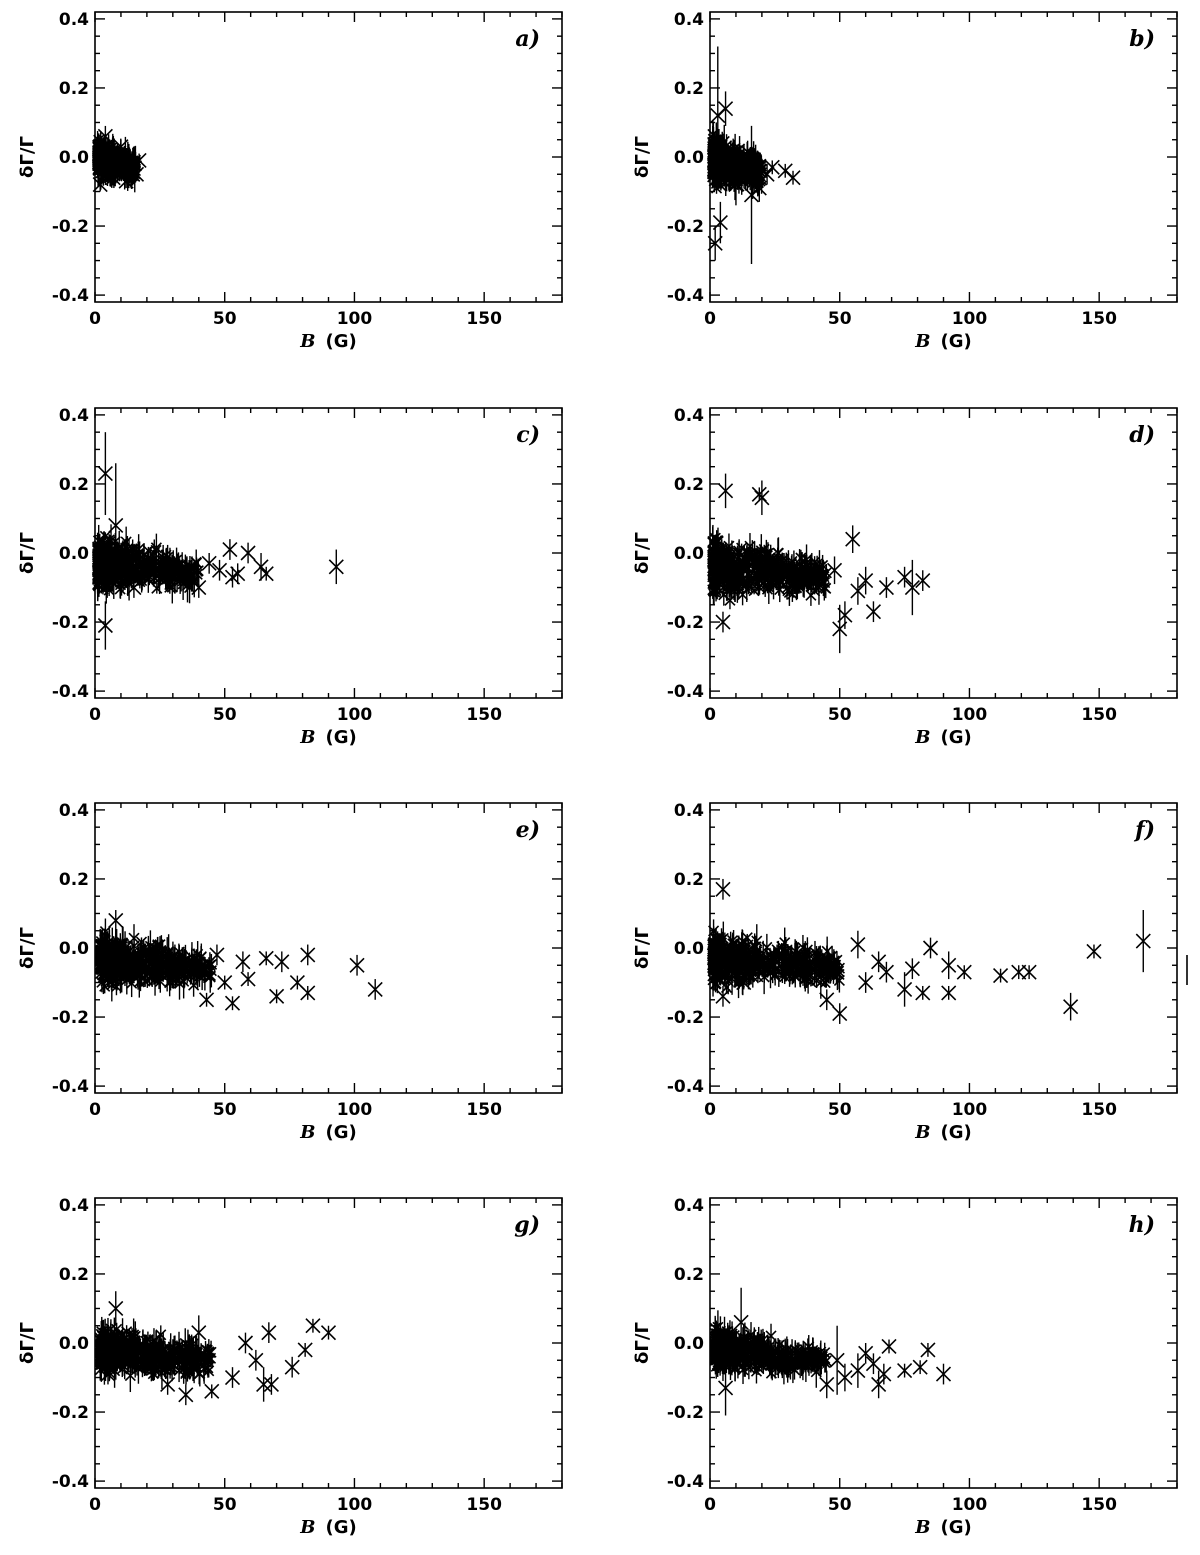  I want to click on panel-b: 0 50 100 150 -0.4 -0.2 0.0 0.2 0.4 B (G) δΓ/Γ b), so click(905, 181).